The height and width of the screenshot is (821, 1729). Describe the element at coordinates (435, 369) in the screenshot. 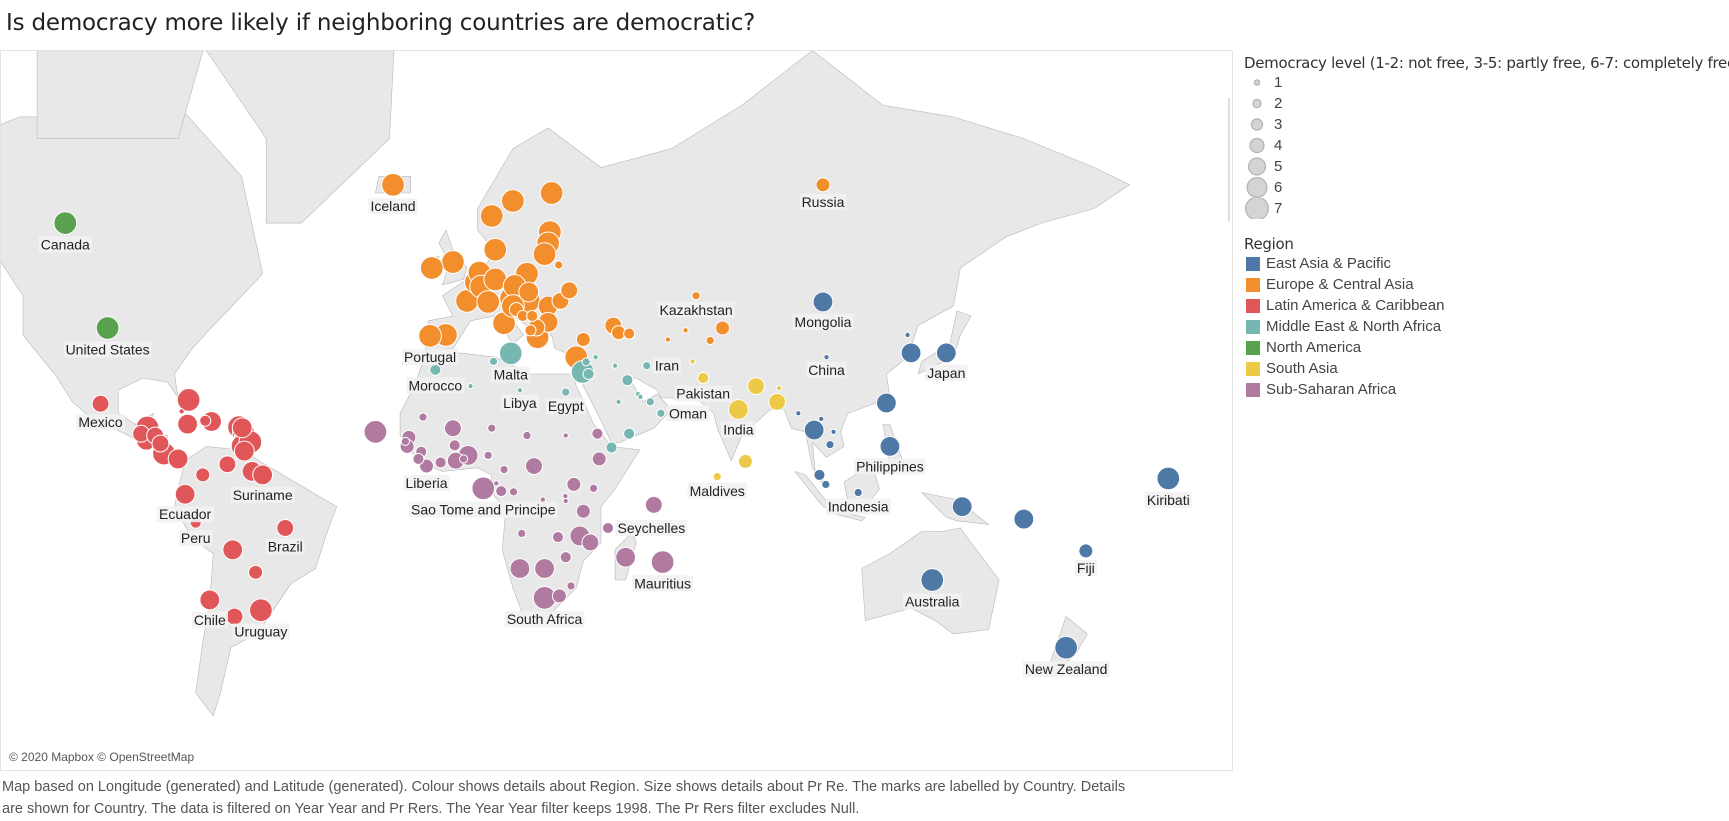

I see `country-mark-morocco` at that location.